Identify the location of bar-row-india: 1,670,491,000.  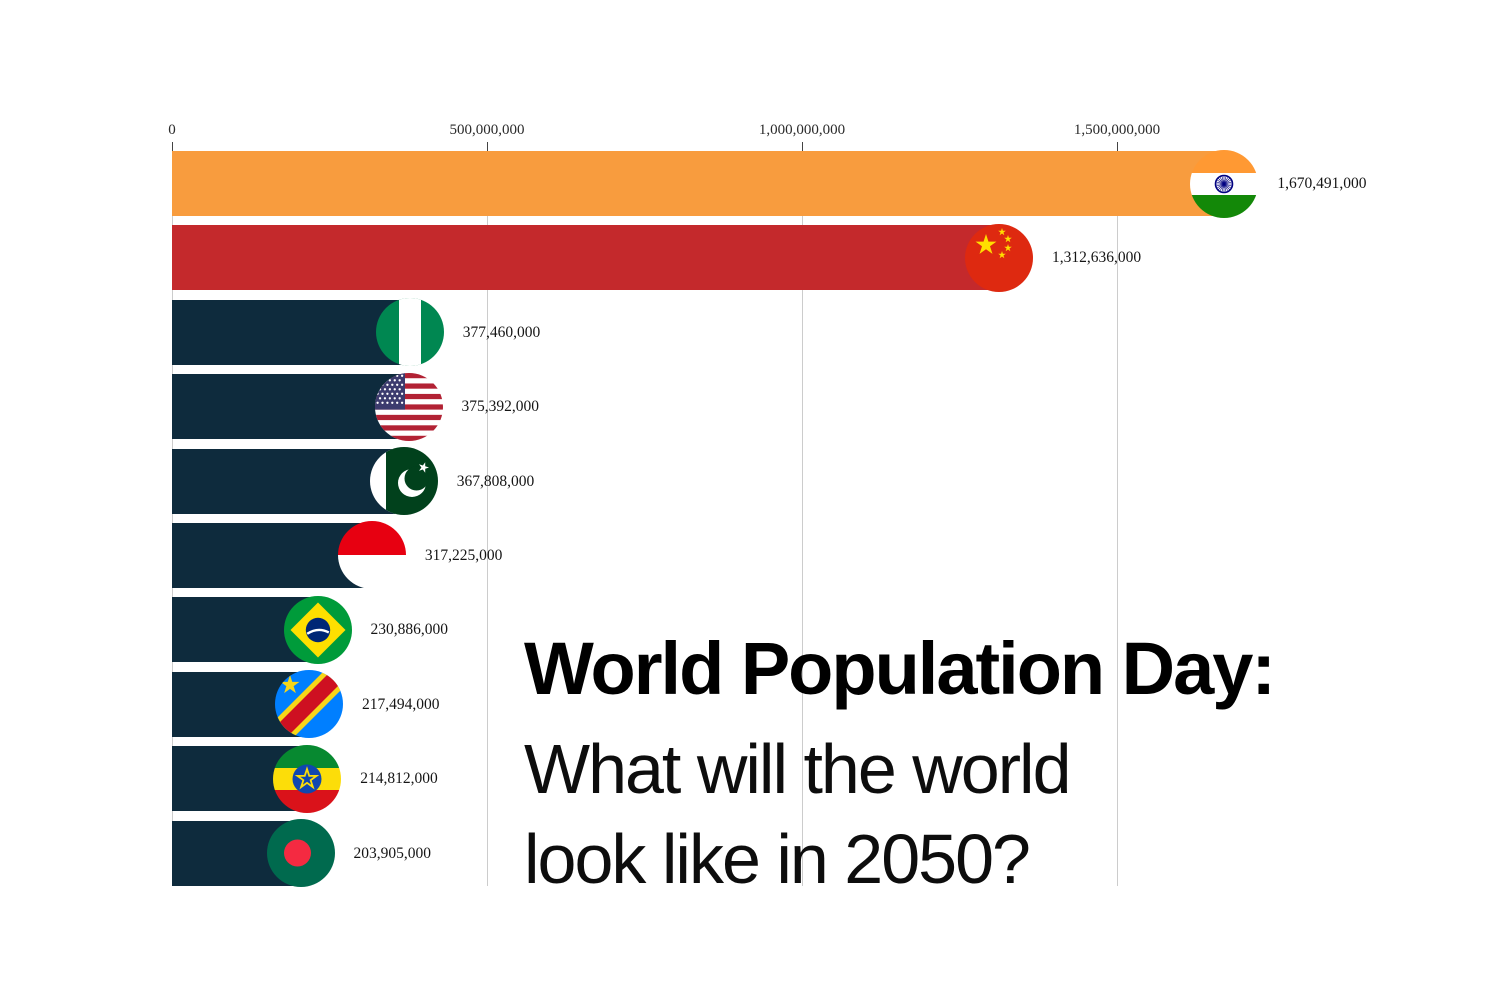
(836, 183).